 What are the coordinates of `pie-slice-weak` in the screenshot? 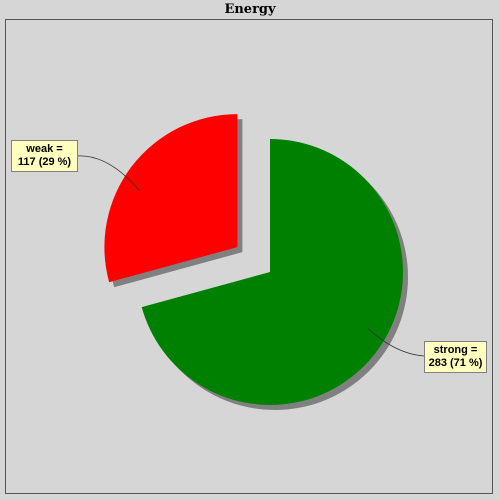 It's located at (171, 198).